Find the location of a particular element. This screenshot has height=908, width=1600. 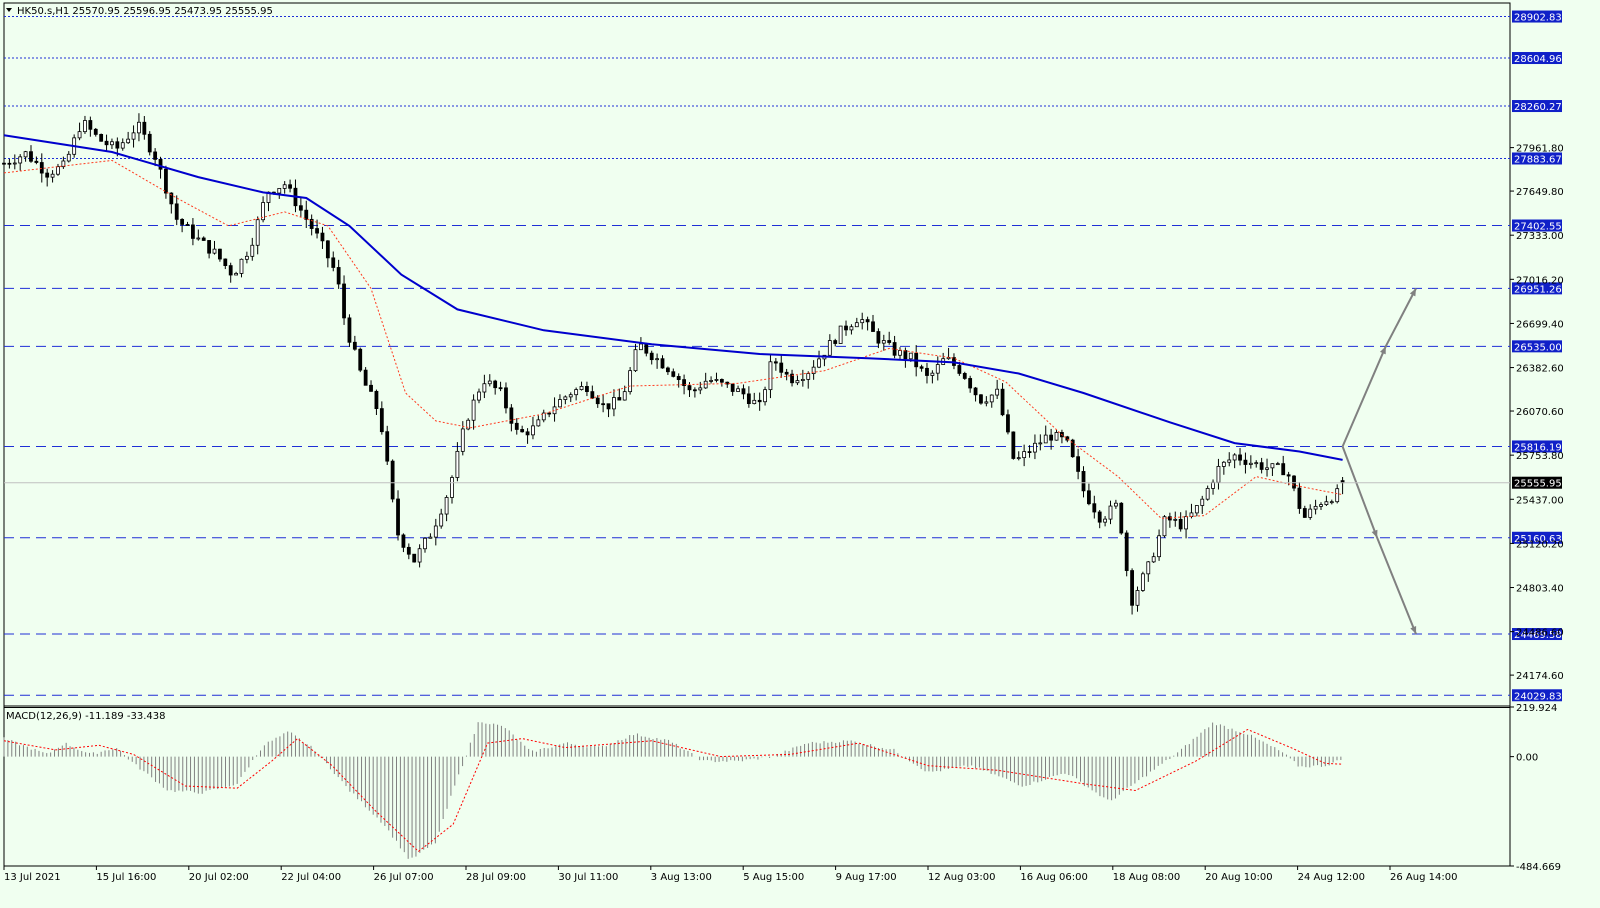

macd-signal-line is located at coordinates (673, 790).